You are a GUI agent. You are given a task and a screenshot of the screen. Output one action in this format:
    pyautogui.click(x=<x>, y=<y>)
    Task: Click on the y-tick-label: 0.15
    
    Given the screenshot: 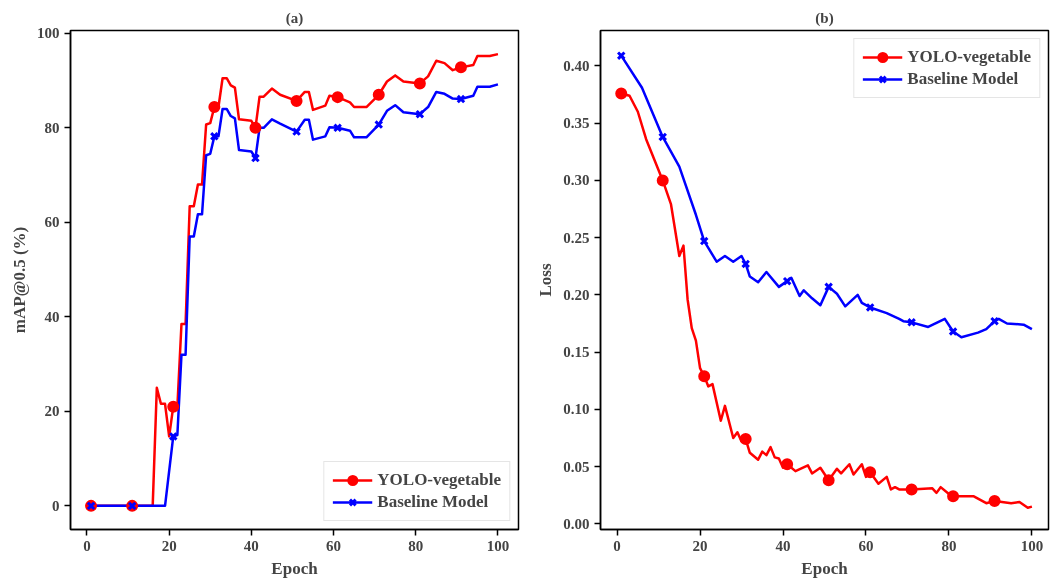 What is the action you would take?
    pyautogui.click(x=576, y=352)
    